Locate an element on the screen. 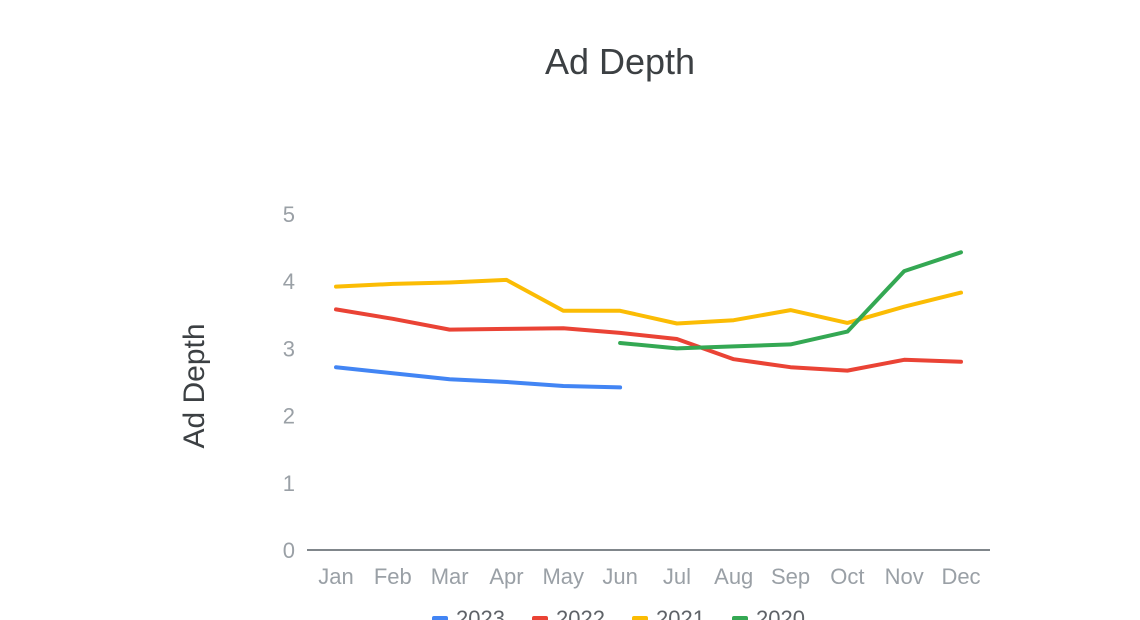 The width and height of the screenshot is (1140, 620). y-tick-label-2: 2 is located at coordinates (289, 416).